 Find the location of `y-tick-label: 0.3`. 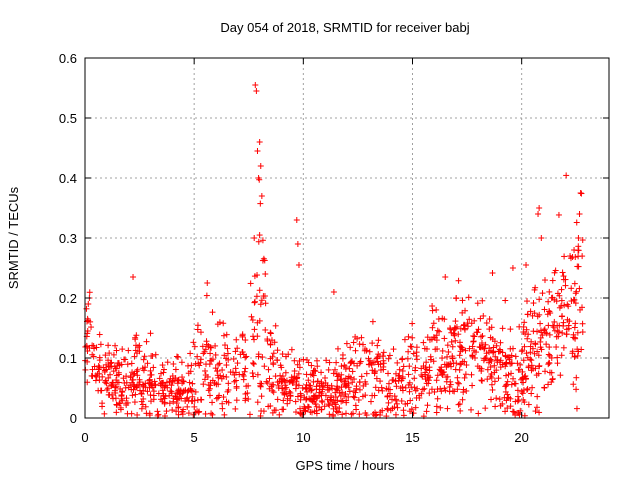

y-tick-label: 0.3 is located at coordinates (68, 238).